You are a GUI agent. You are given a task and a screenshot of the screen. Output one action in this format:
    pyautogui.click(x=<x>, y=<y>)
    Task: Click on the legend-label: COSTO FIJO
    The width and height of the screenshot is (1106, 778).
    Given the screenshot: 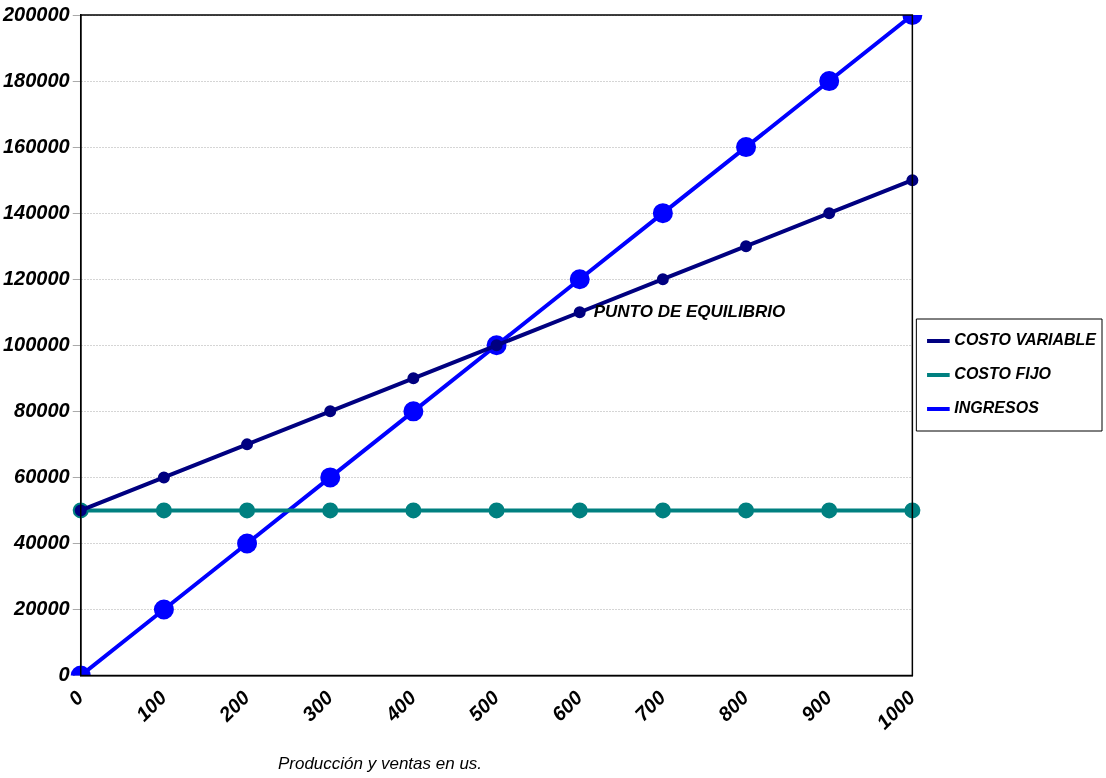 What is the action you would take?
    pyautogui.click(x=1003, y=374)
    